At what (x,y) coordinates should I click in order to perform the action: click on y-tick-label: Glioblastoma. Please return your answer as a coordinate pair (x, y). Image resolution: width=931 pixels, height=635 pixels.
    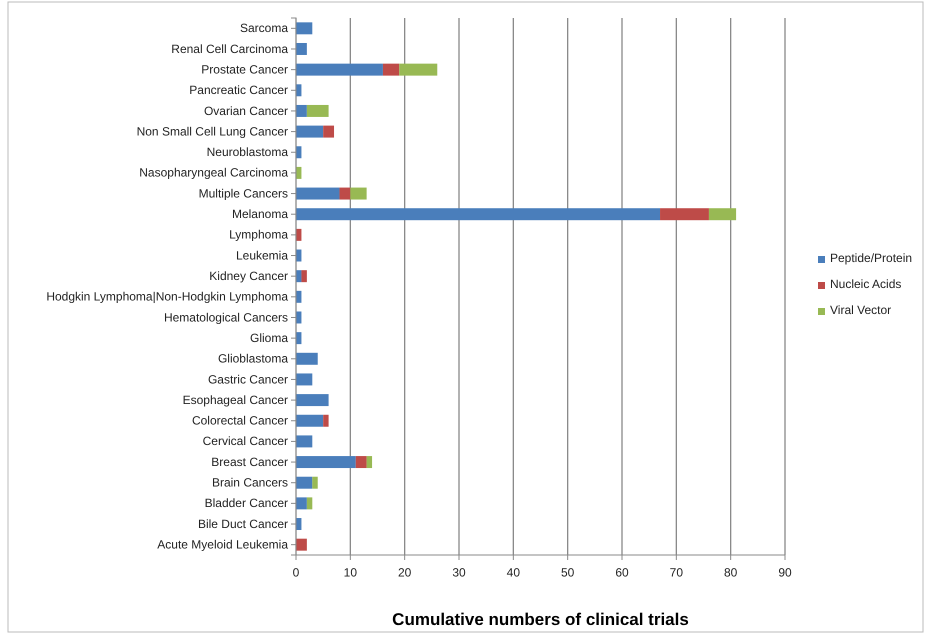
    Looking at the image, I should click on (253, 359).